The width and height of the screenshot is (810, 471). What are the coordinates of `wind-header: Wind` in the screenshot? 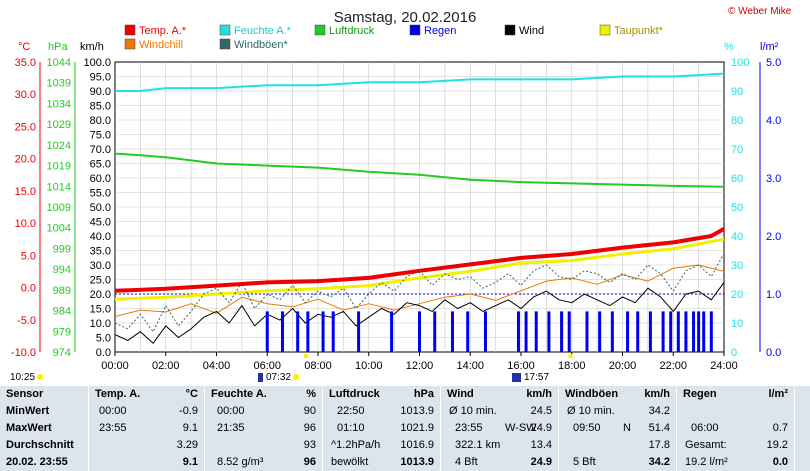 It's located at (460, 394).